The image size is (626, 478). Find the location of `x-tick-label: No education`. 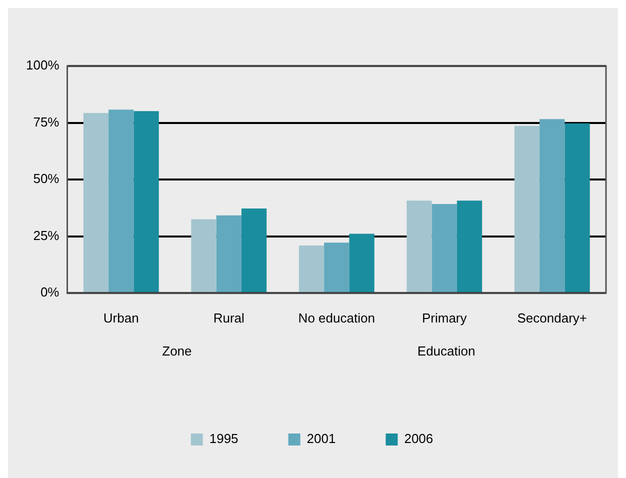

x-tick-label: No education is located at coordinates (336, 318).